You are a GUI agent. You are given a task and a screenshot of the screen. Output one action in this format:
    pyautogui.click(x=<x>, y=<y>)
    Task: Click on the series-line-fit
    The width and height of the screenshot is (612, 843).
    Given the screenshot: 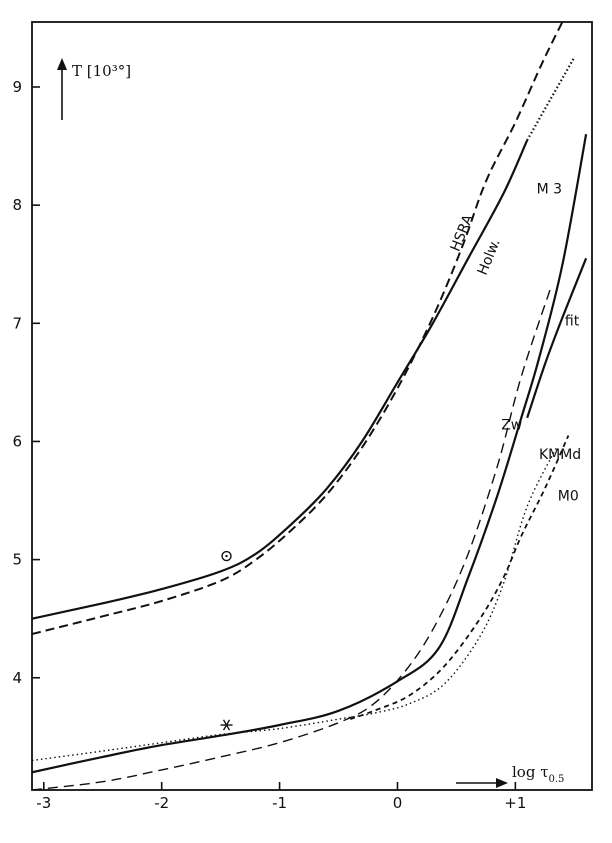 What is the action you would take?
    pyautogui.click(x=557, y=338)
    